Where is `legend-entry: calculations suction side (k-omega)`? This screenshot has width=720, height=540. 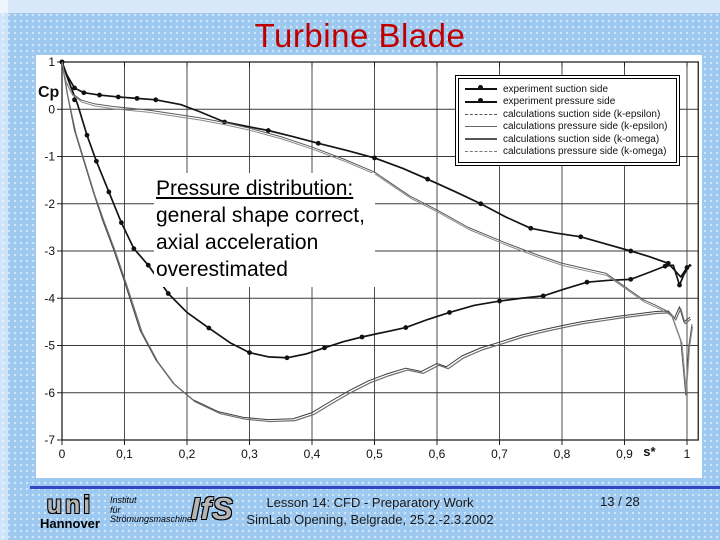 legend-entry: calculations suction side (k-omega) is located at coordinates (566, 139).